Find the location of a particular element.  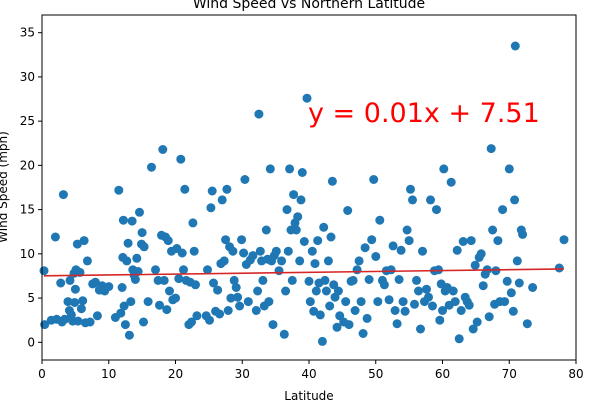

x-tick-label: 50 is located at coordinates (375, 374).